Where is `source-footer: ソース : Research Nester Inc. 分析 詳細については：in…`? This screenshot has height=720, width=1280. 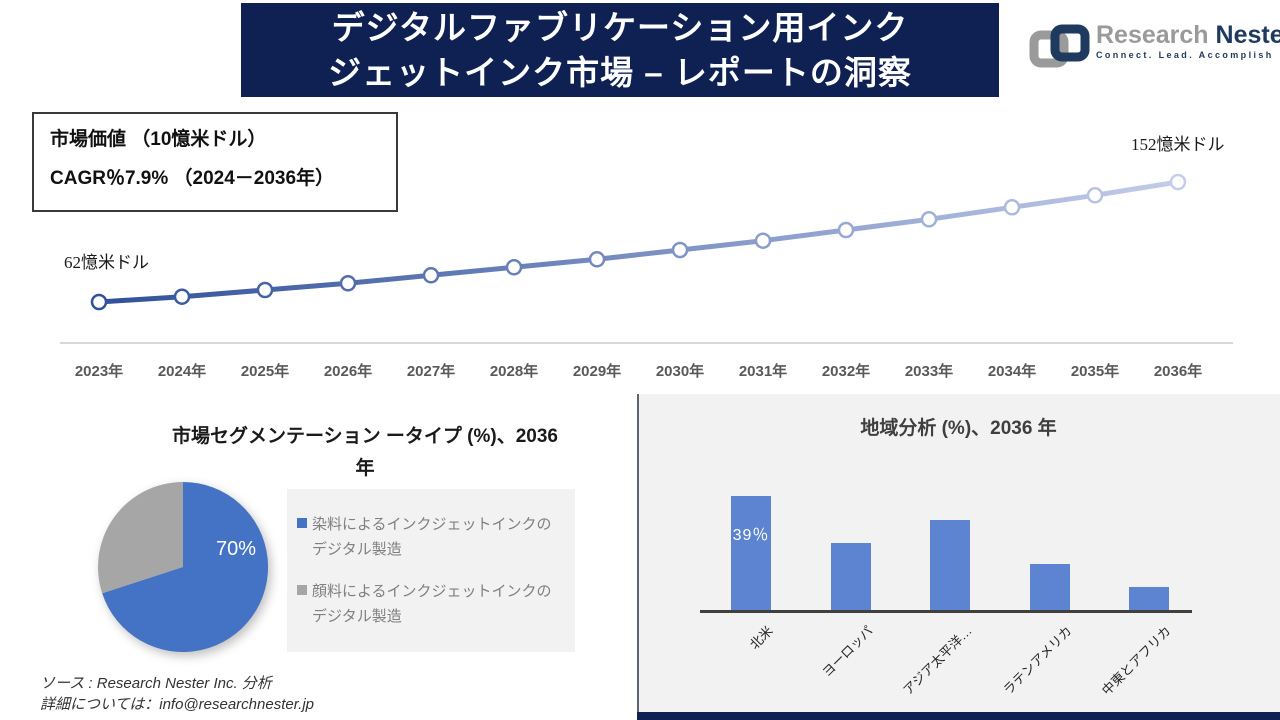 source-footer: ソース : Research Nester Inc. 分析 詳細については：in… is located at coordinates (177, 694).